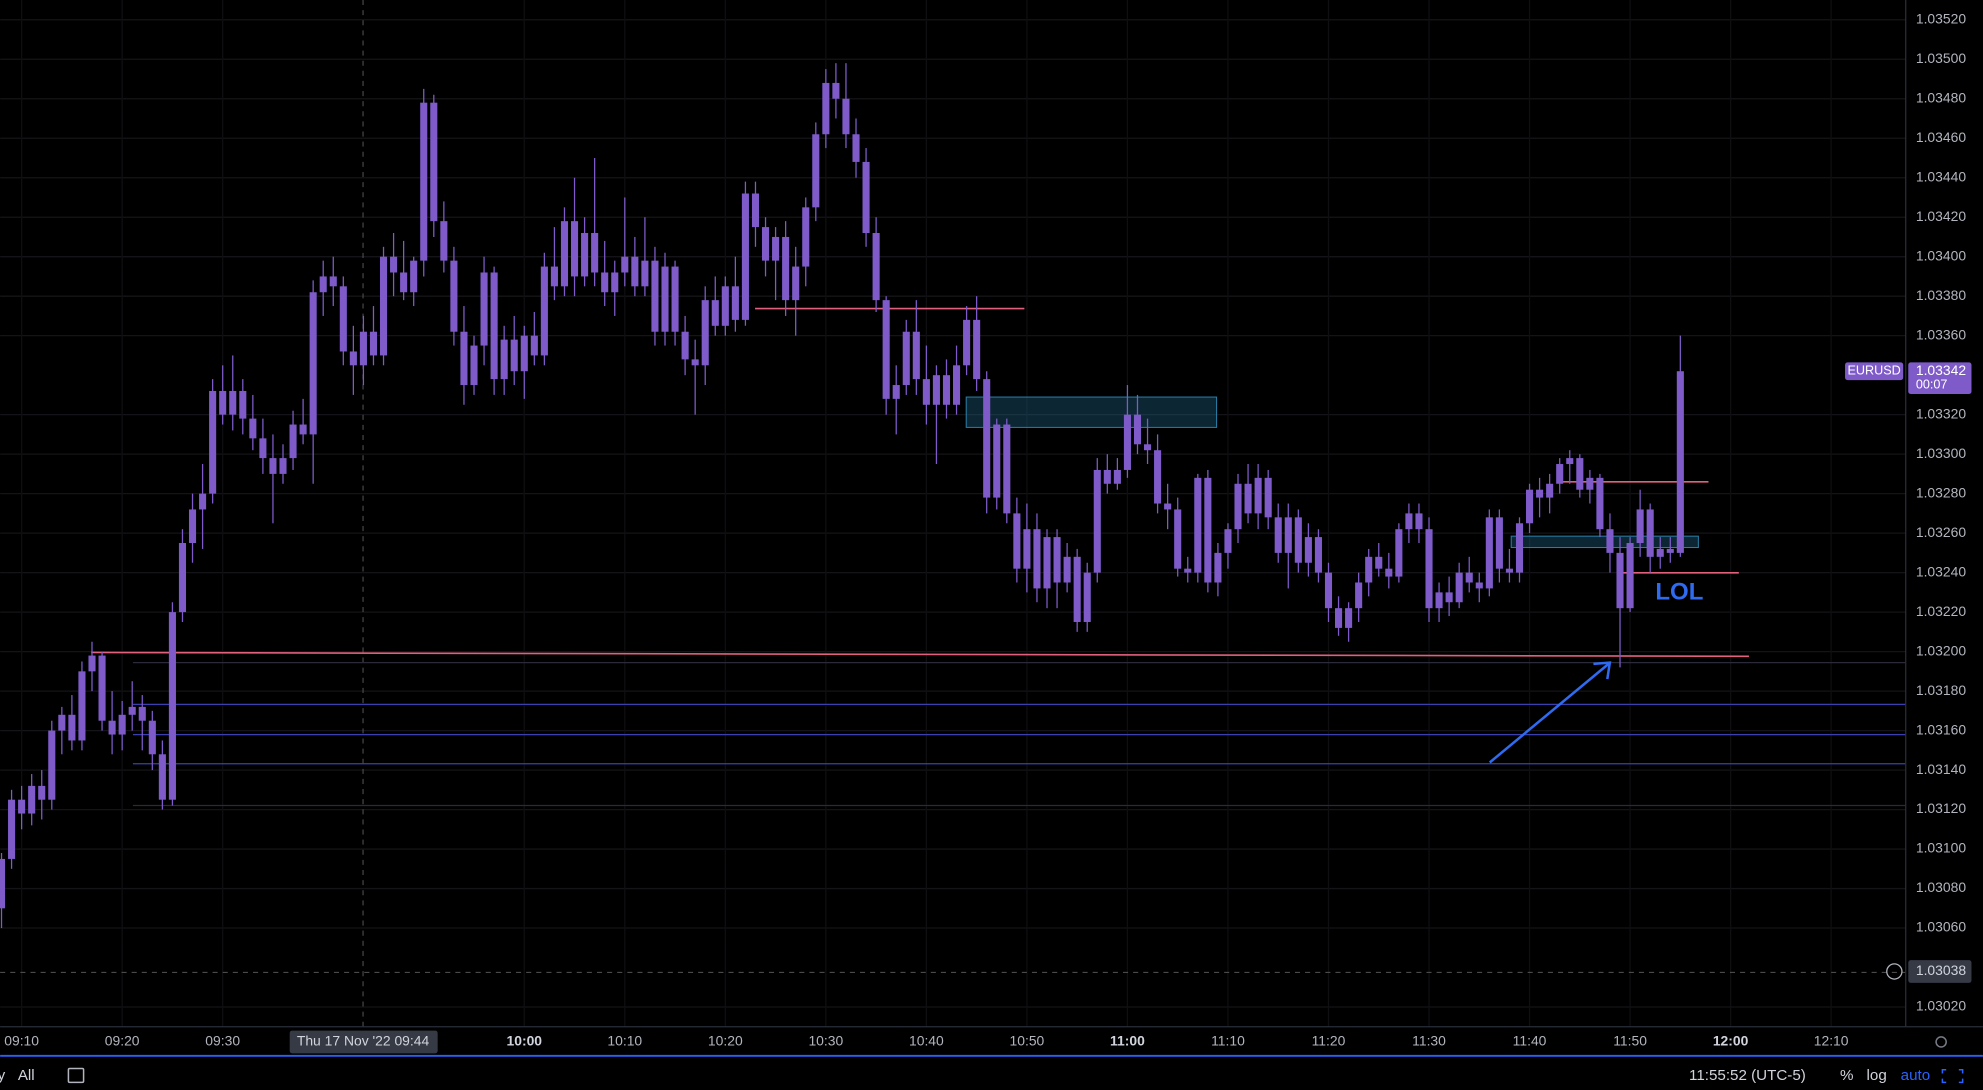 The height and width of the screenshot is (1090, 1983). I want to click on crosshair-time-tag, so click(363, 1042).